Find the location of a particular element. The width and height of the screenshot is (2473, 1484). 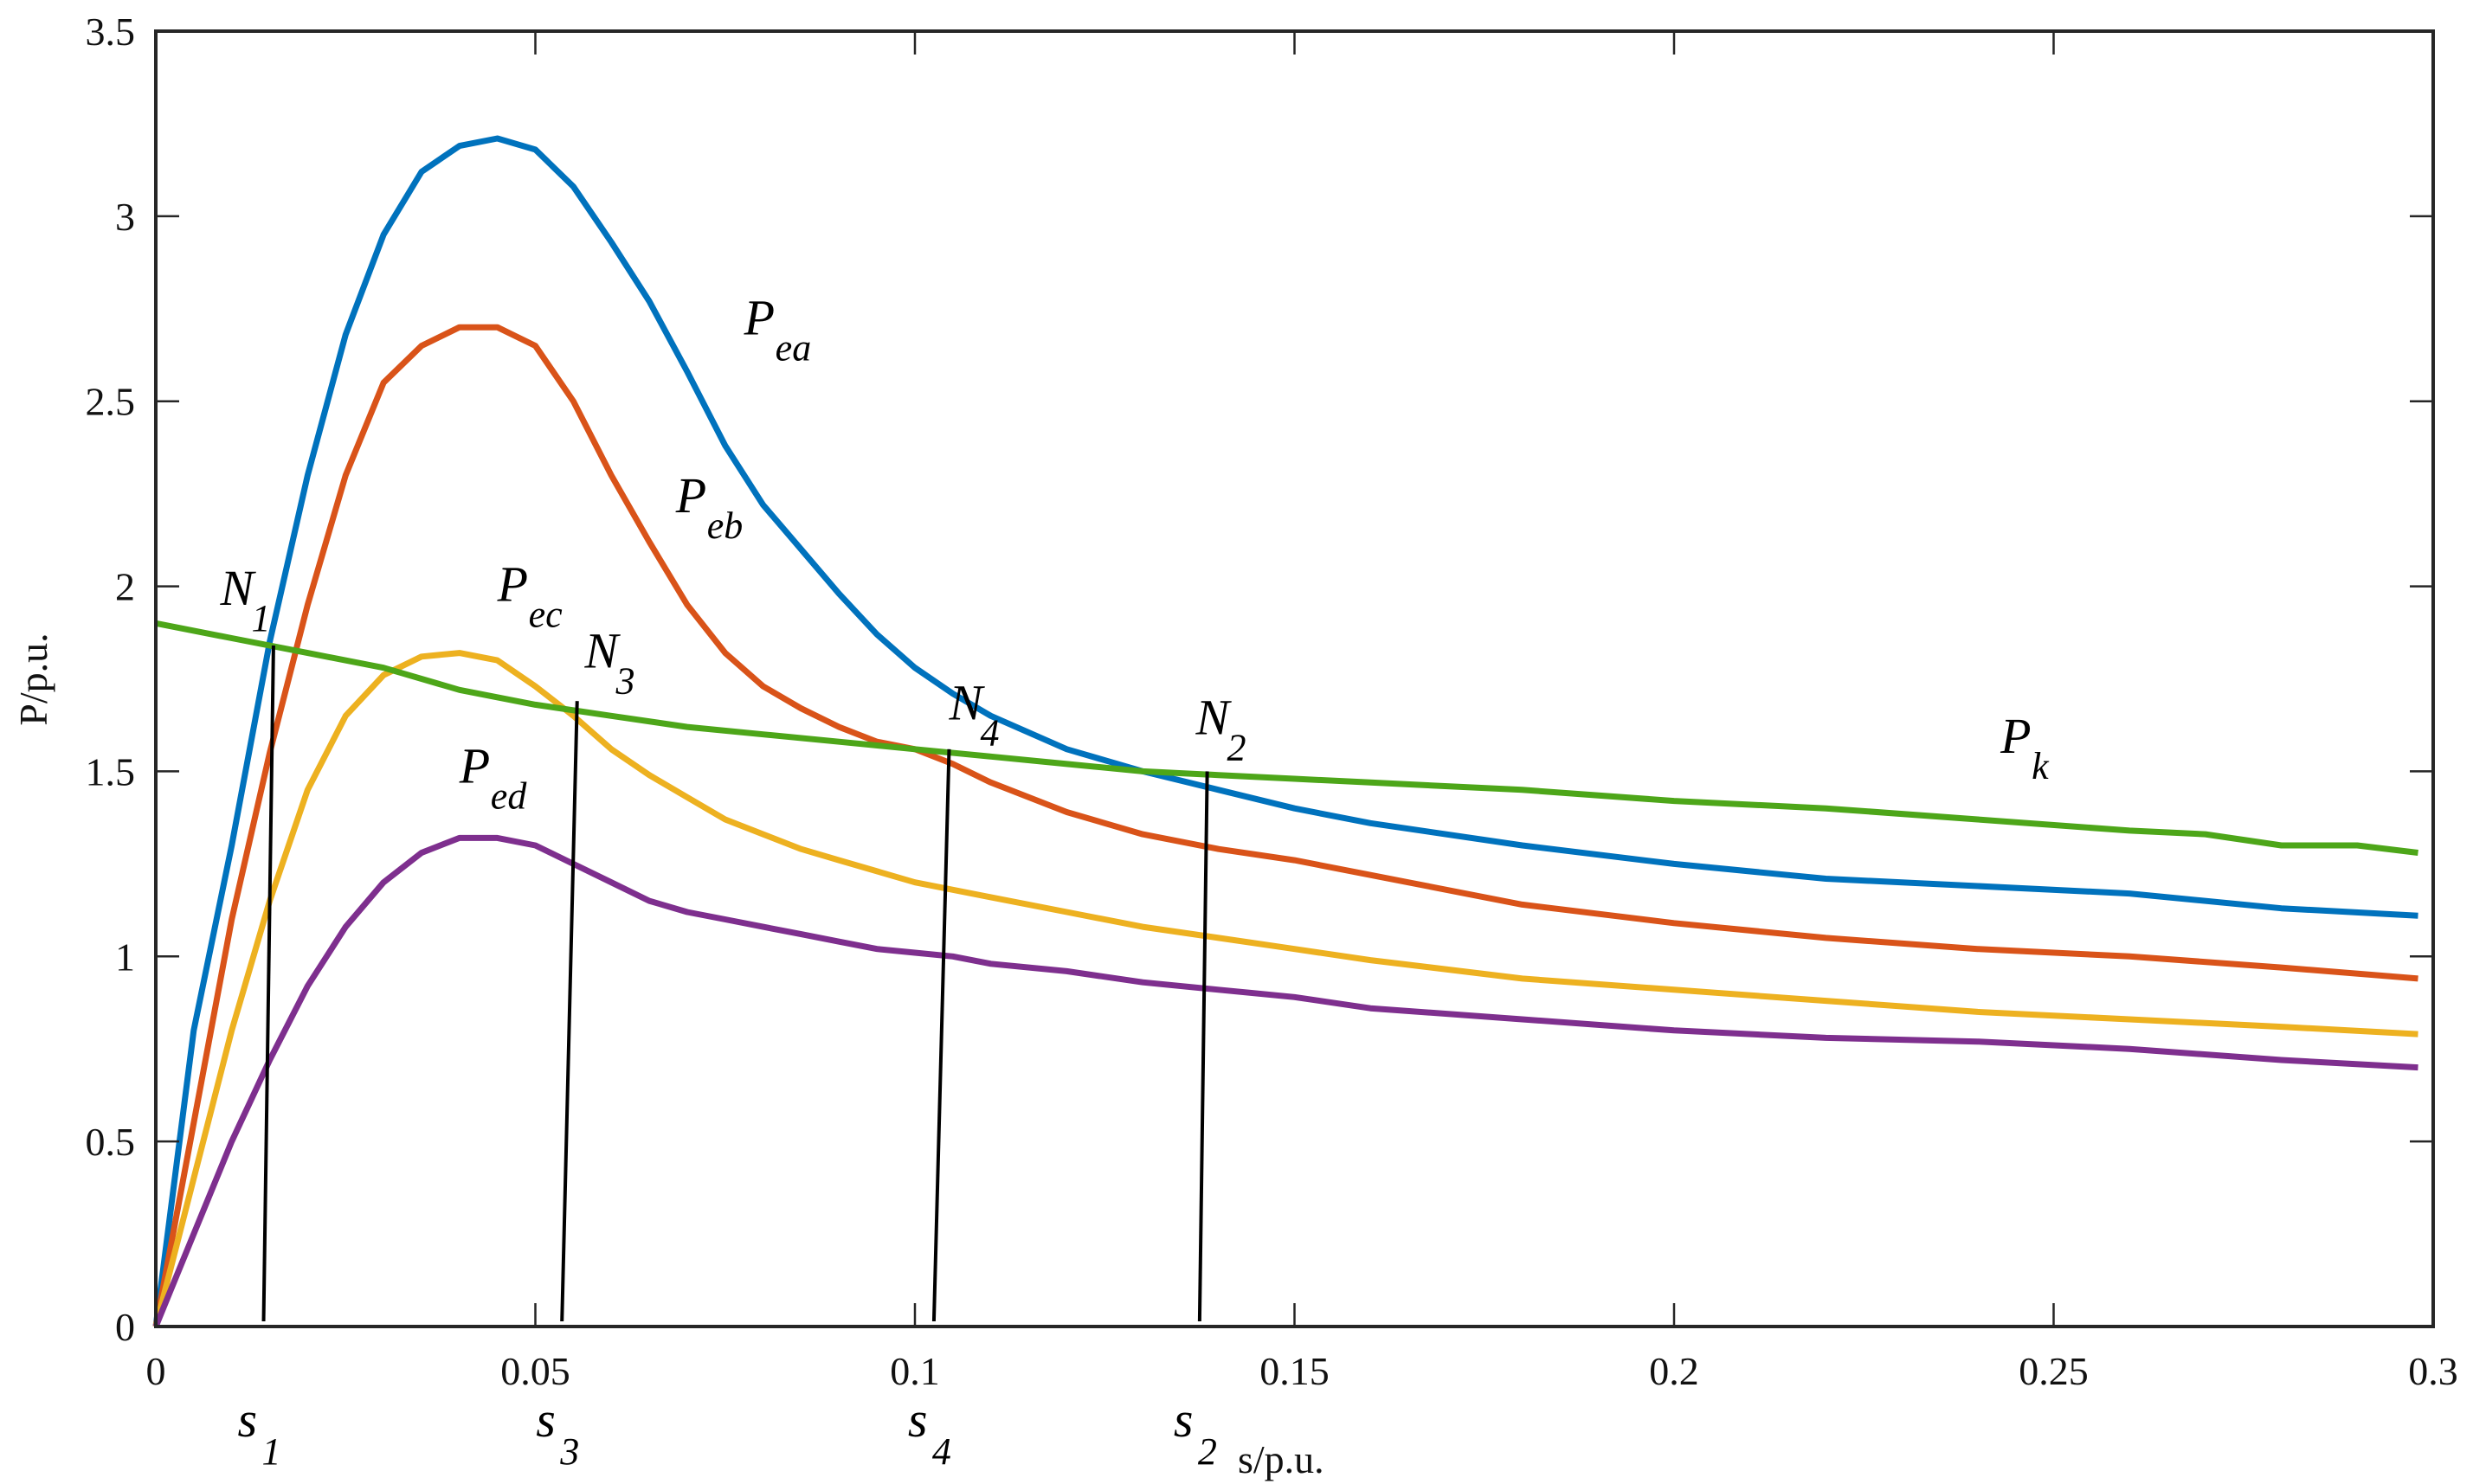

svg-text: ed is located at coordinates (509, 796).